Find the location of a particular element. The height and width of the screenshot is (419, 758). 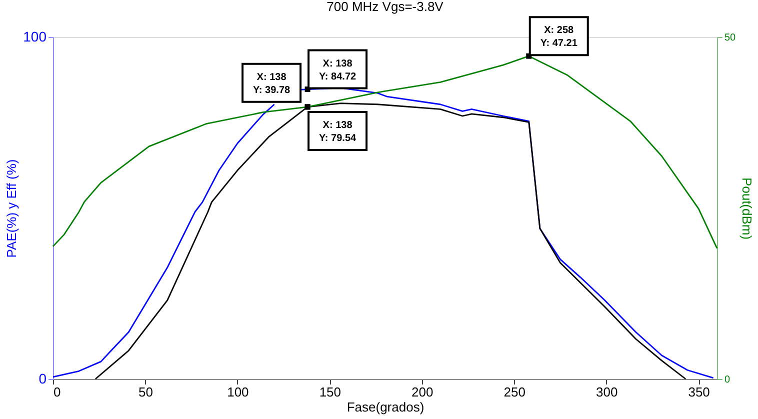

x-axis-title: Fase(grados) is located at coordinates (385, 407).